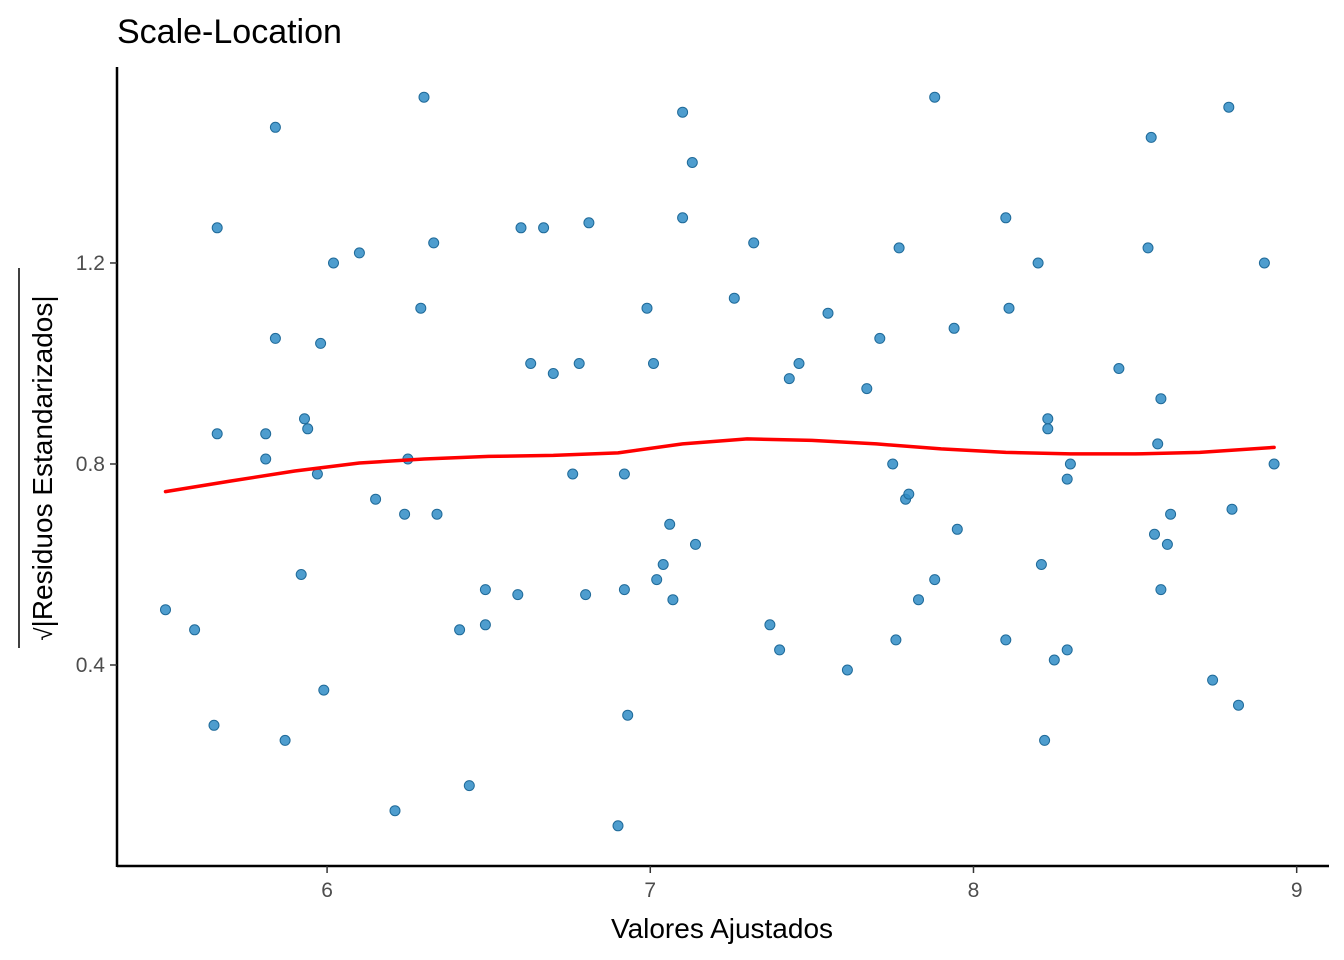 This screenshot has width=1344, height=960. Describe the element at coordinates (1297, 890) in the screenshot. I see `x-tick-label-3: 9` at that location.